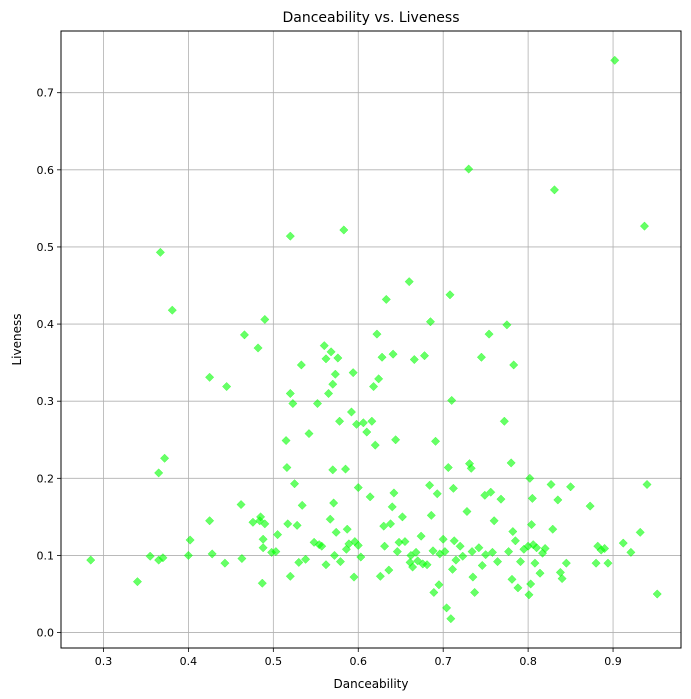 The width and height of the screenshot is (691, 699). Describe the element at coordinates (104, 661) in the screenshot. I see `x-tick-label: 0.3` at that location.